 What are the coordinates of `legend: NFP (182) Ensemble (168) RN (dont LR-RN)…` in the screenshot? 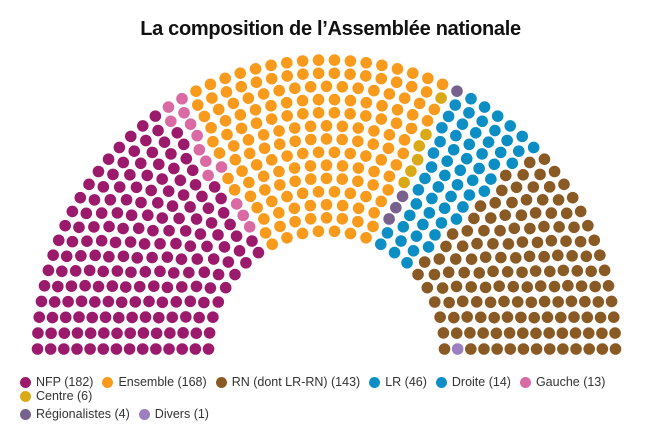 It's located at (335, 401).